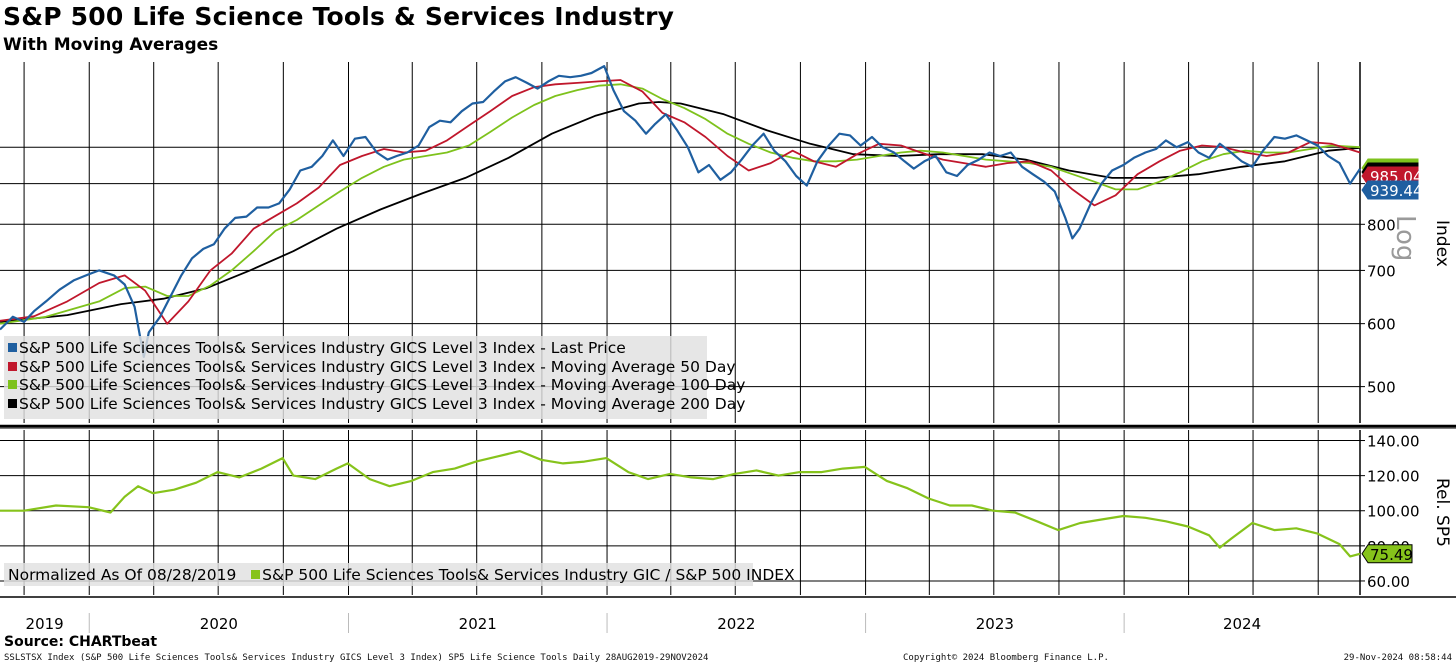  I want to click on legend-swatch-ma100, so click(12, 384).